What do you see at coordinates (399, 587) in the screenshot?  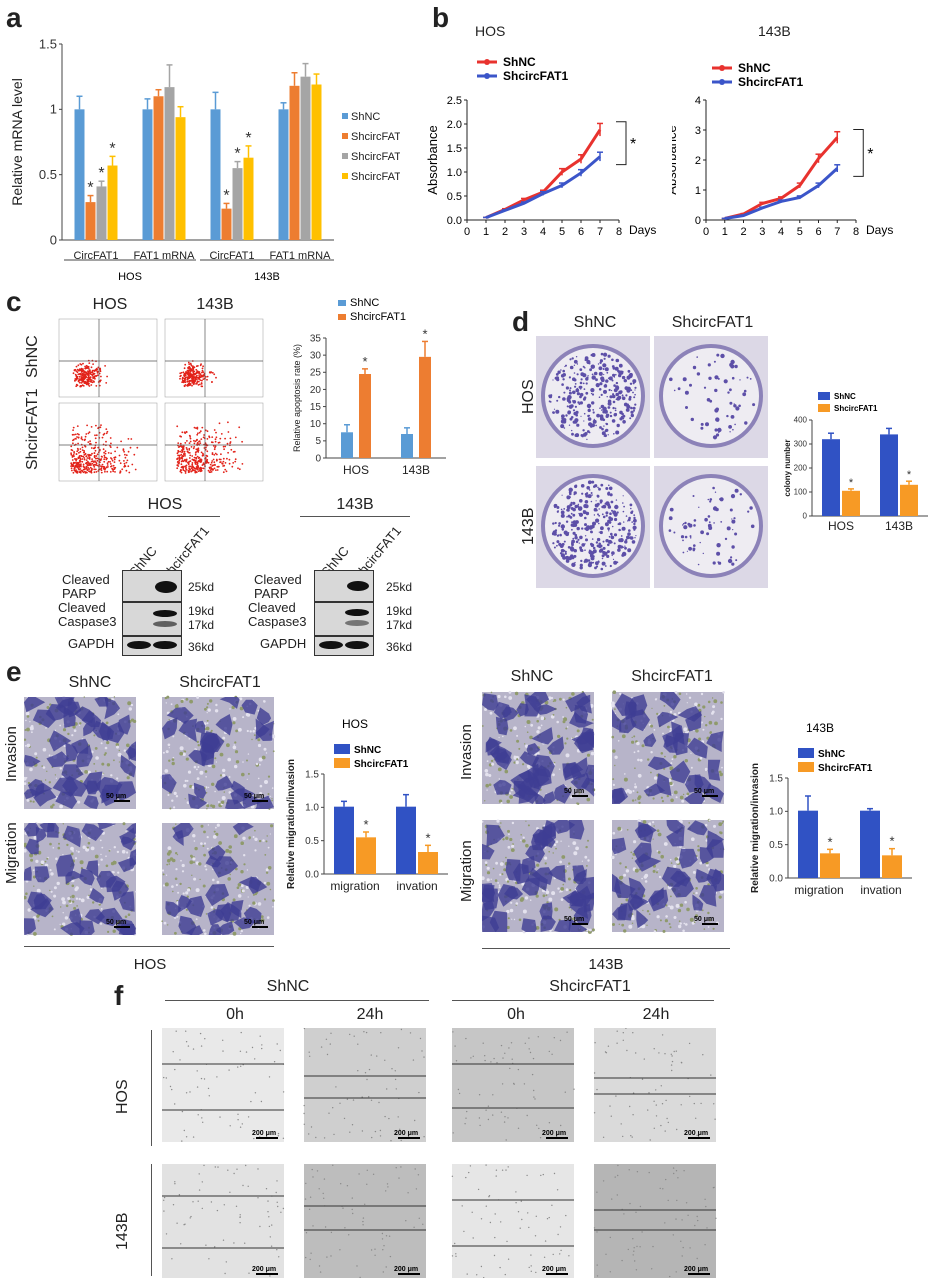 I see `wb-143b-kd1: 25kd` at bounding box center [399, 587].